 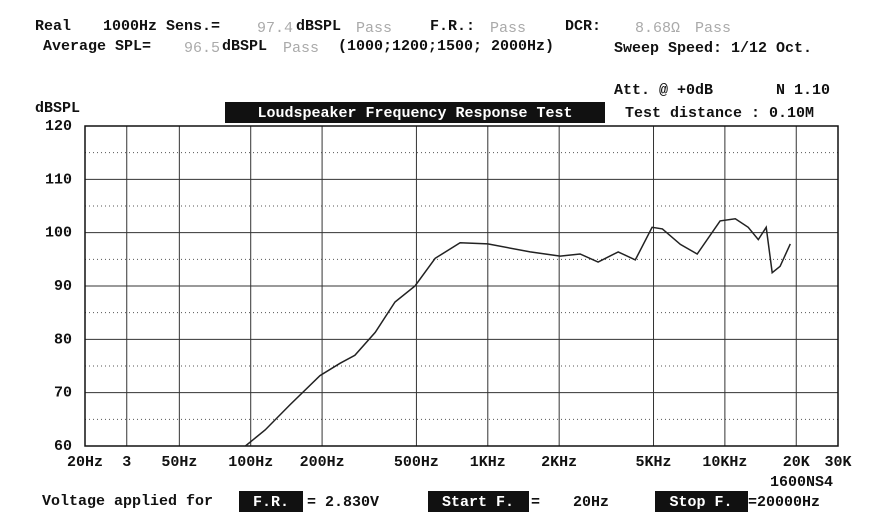 What do you see at coordinates (508, 28) in the screenshot?
I see `fr-status: Pass` at bounding box center [508, 28].